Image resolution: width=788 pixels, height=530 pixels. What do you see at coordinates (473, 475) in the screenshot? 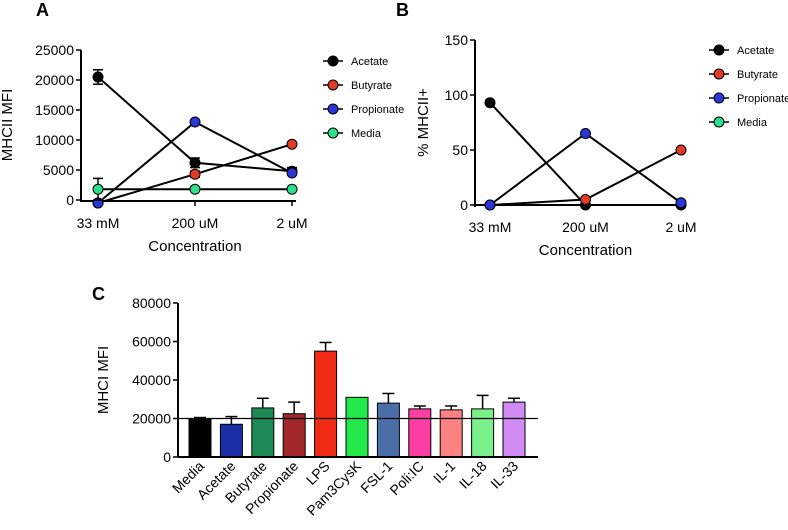
I see `x-tick-label: IL-18` at bounding box center [473, 475].